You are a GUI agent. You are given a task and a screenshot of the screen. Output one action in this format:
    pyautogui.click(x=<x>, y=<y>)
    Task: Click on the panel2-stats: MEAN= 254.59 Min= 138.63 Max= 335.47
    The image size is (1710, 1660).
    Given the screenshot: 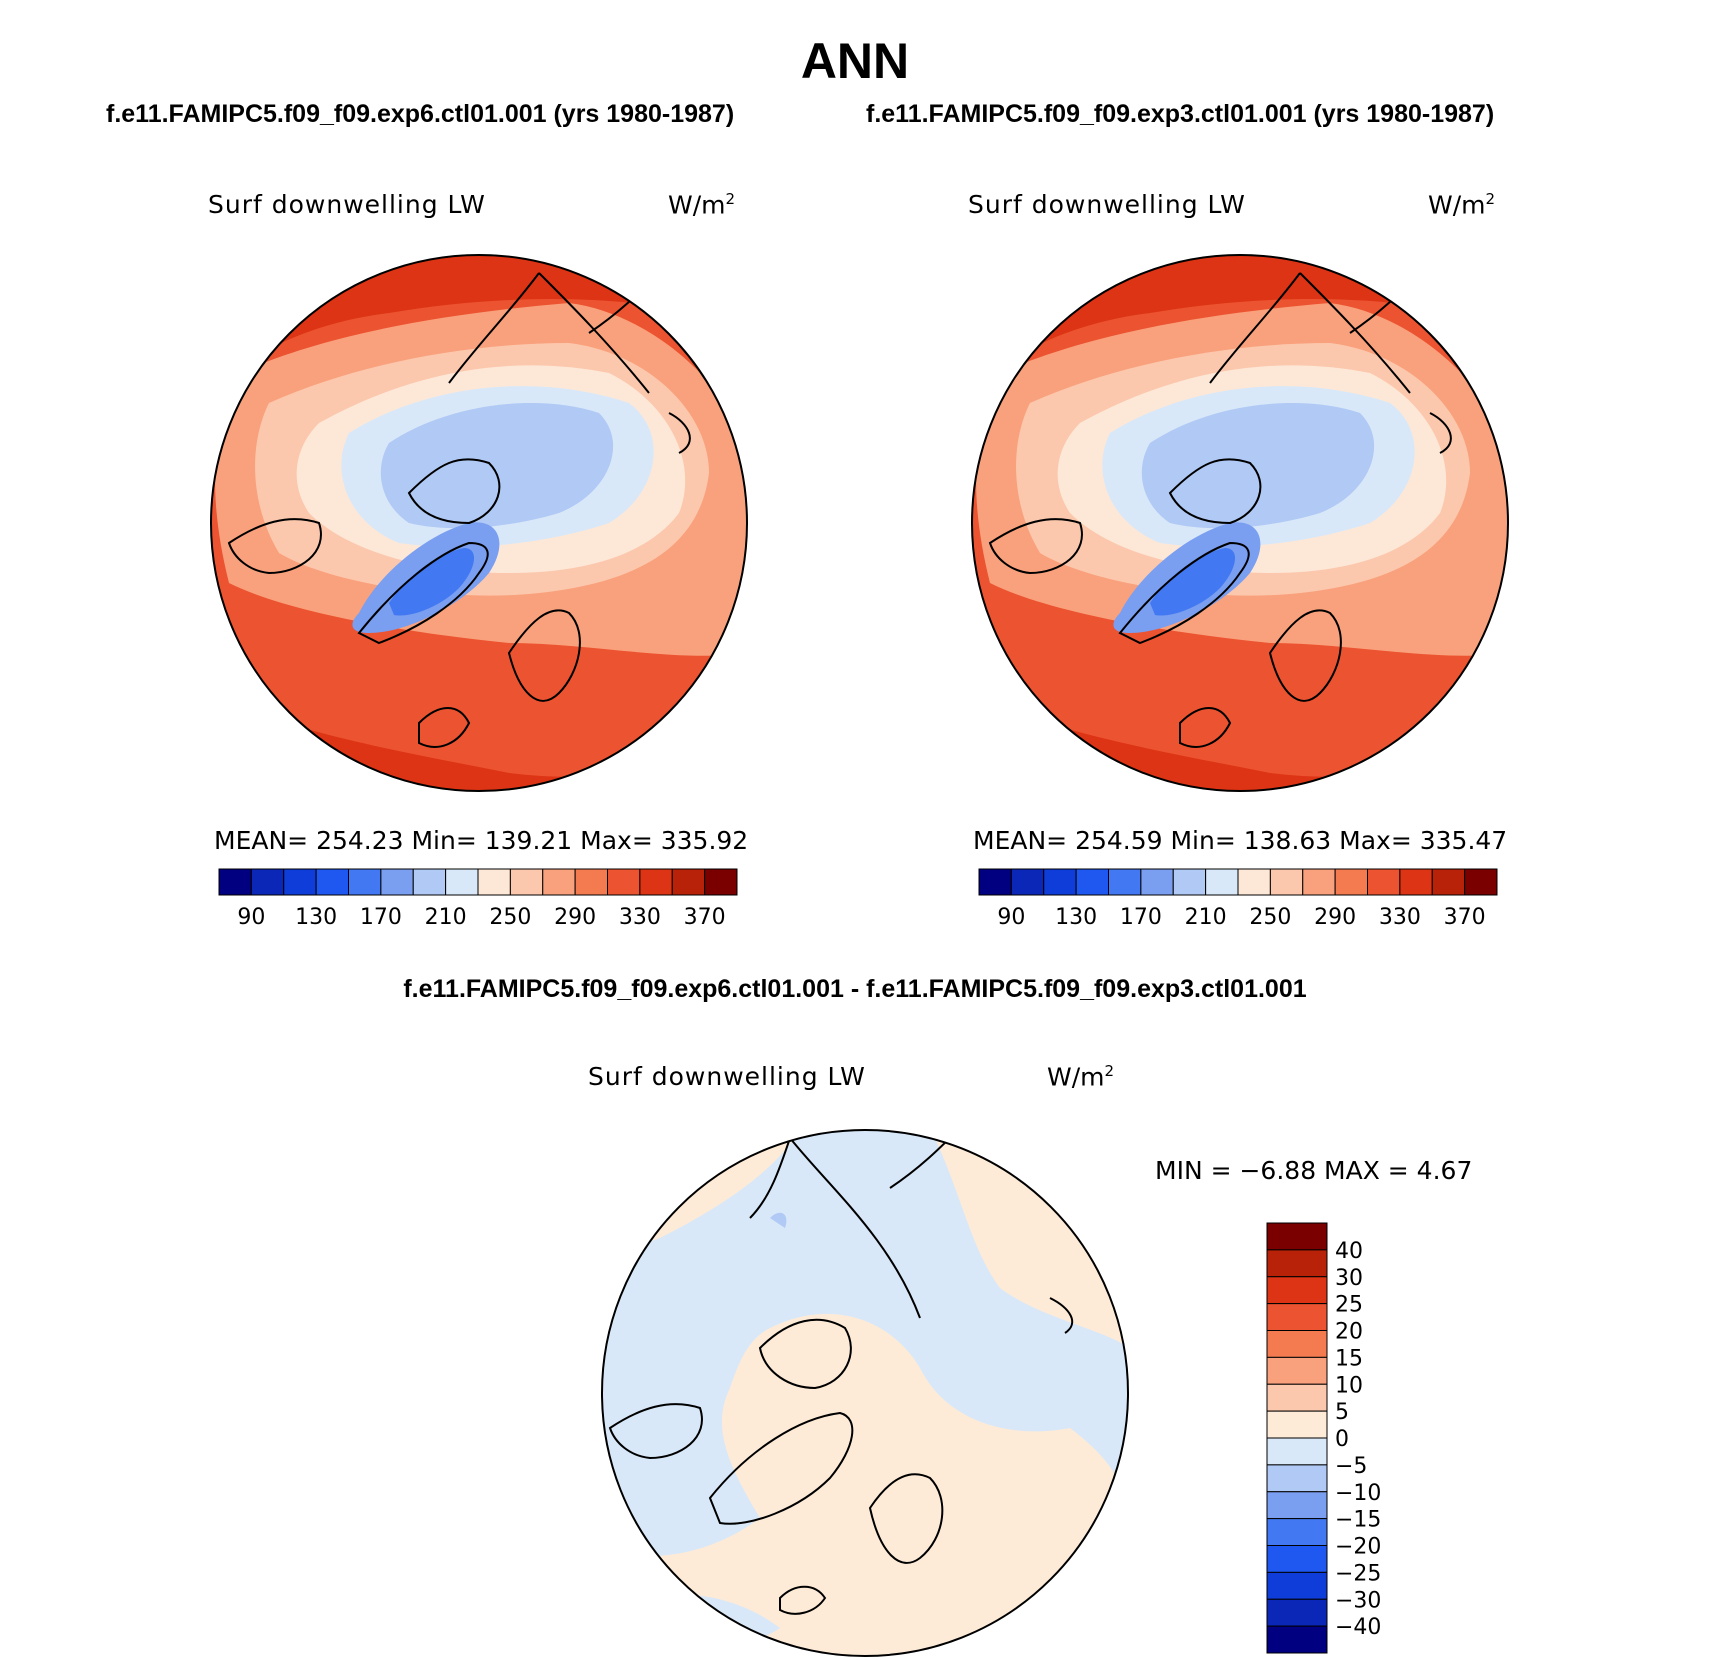 What is the action you would take?
    pyautogui.click(x=1240, y=840)
    